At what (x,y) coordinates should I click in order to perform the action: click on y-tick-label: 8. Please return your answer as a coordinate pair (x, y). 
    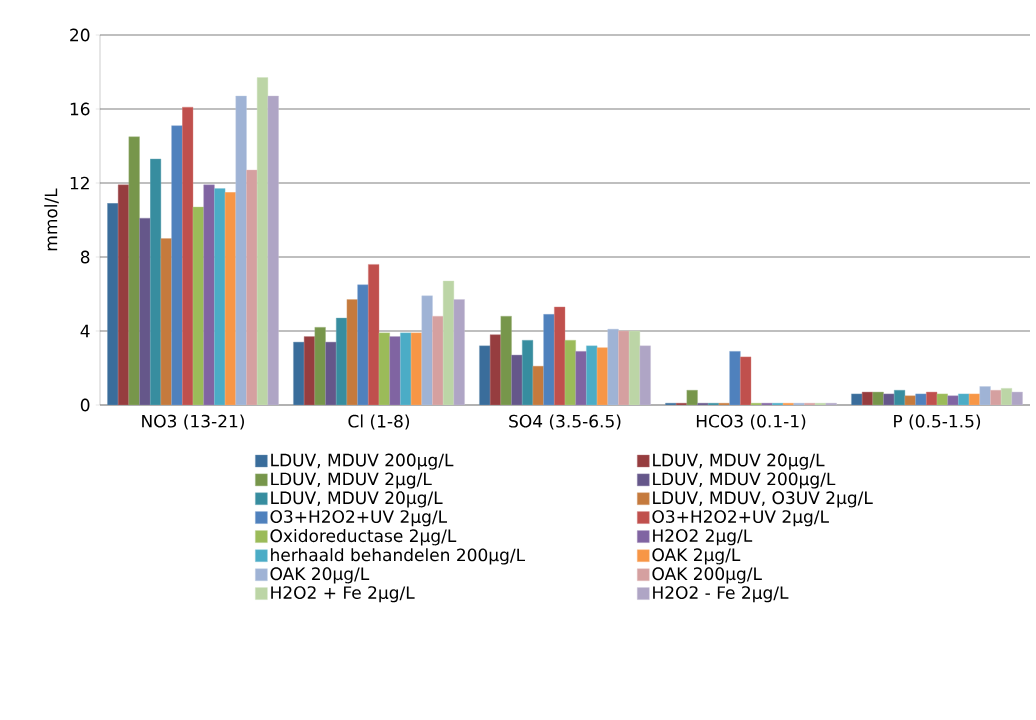
    Looking at the image, I should click on (85, 257).